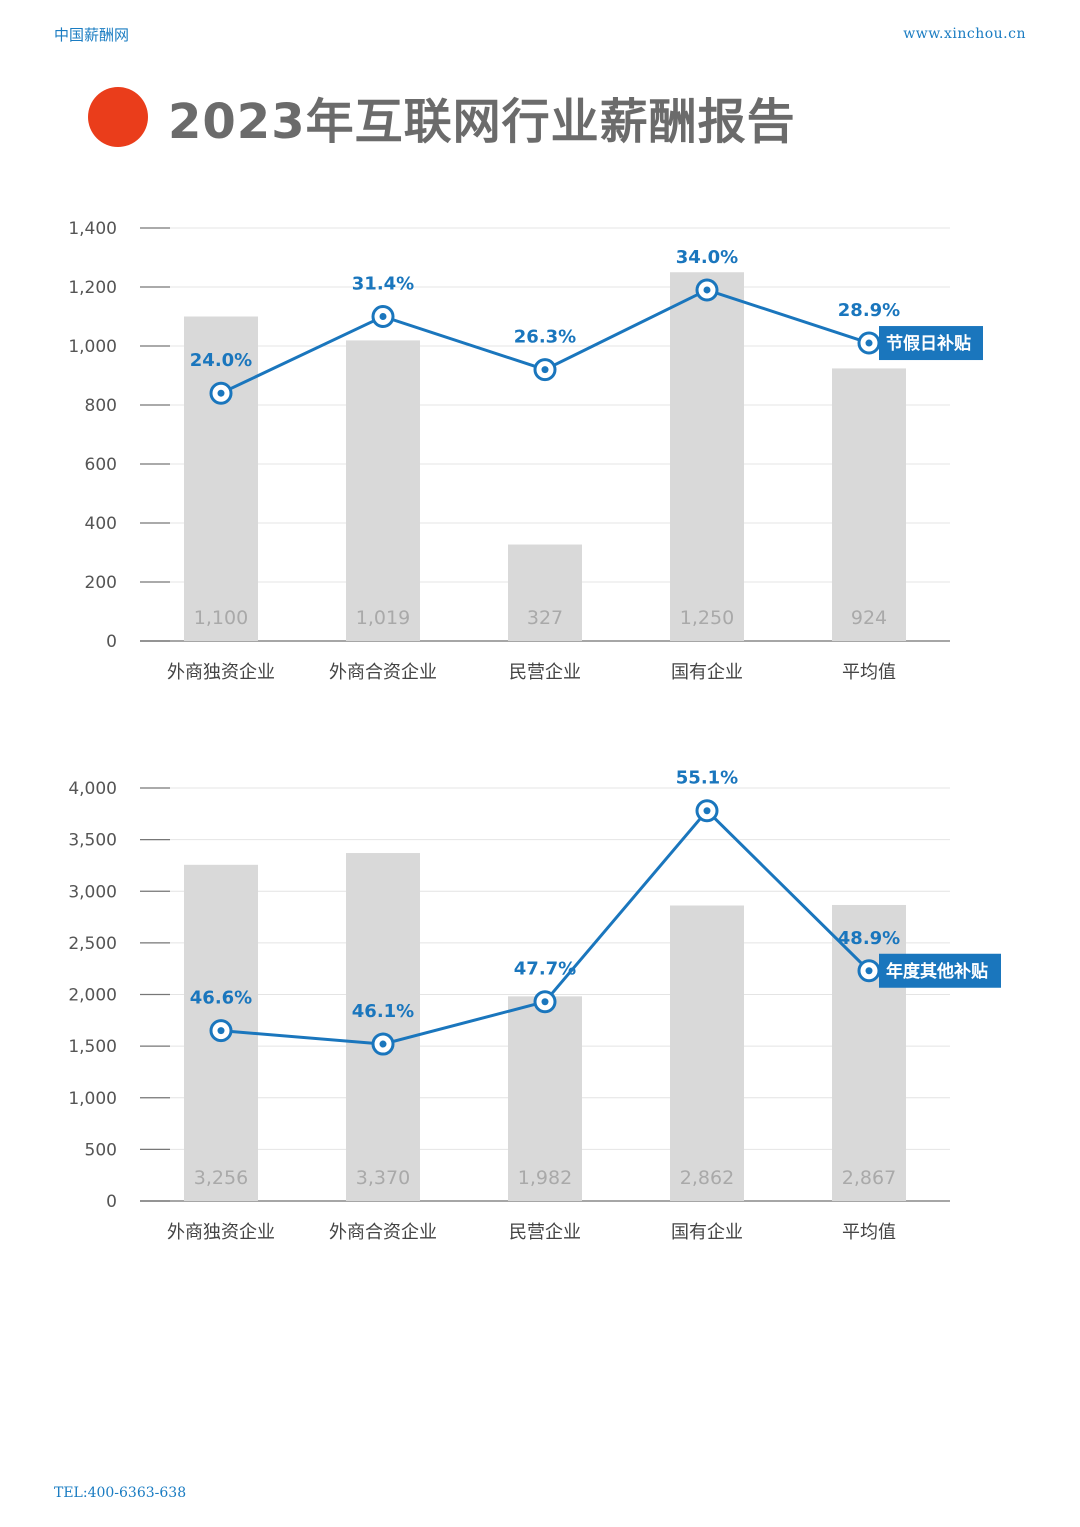 The image size is (1080, 1527). I want to click on bar-value-label: 1,250, so click(707, 618).